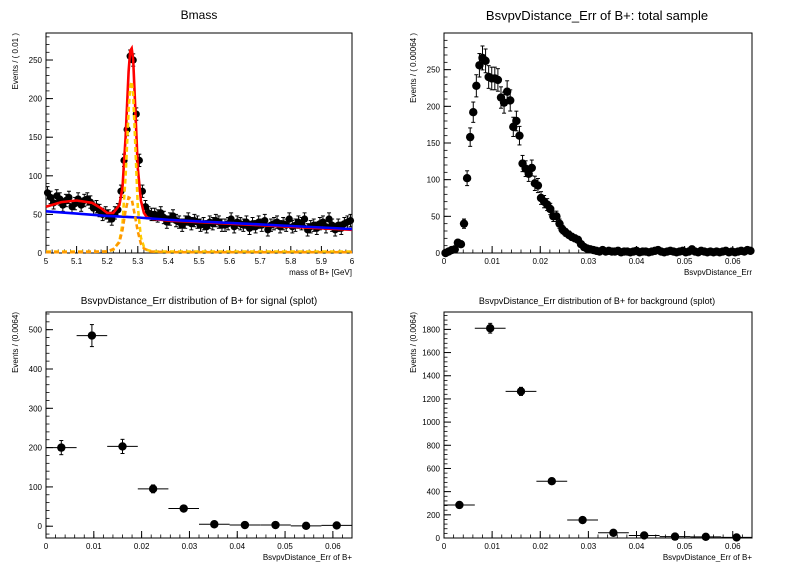 This screenshot has height=572, width=796. What do you see at coordinates (261, 261) in the screenshot?
I see `x-tick-label: 5.7` at bounding box center [261, 261].